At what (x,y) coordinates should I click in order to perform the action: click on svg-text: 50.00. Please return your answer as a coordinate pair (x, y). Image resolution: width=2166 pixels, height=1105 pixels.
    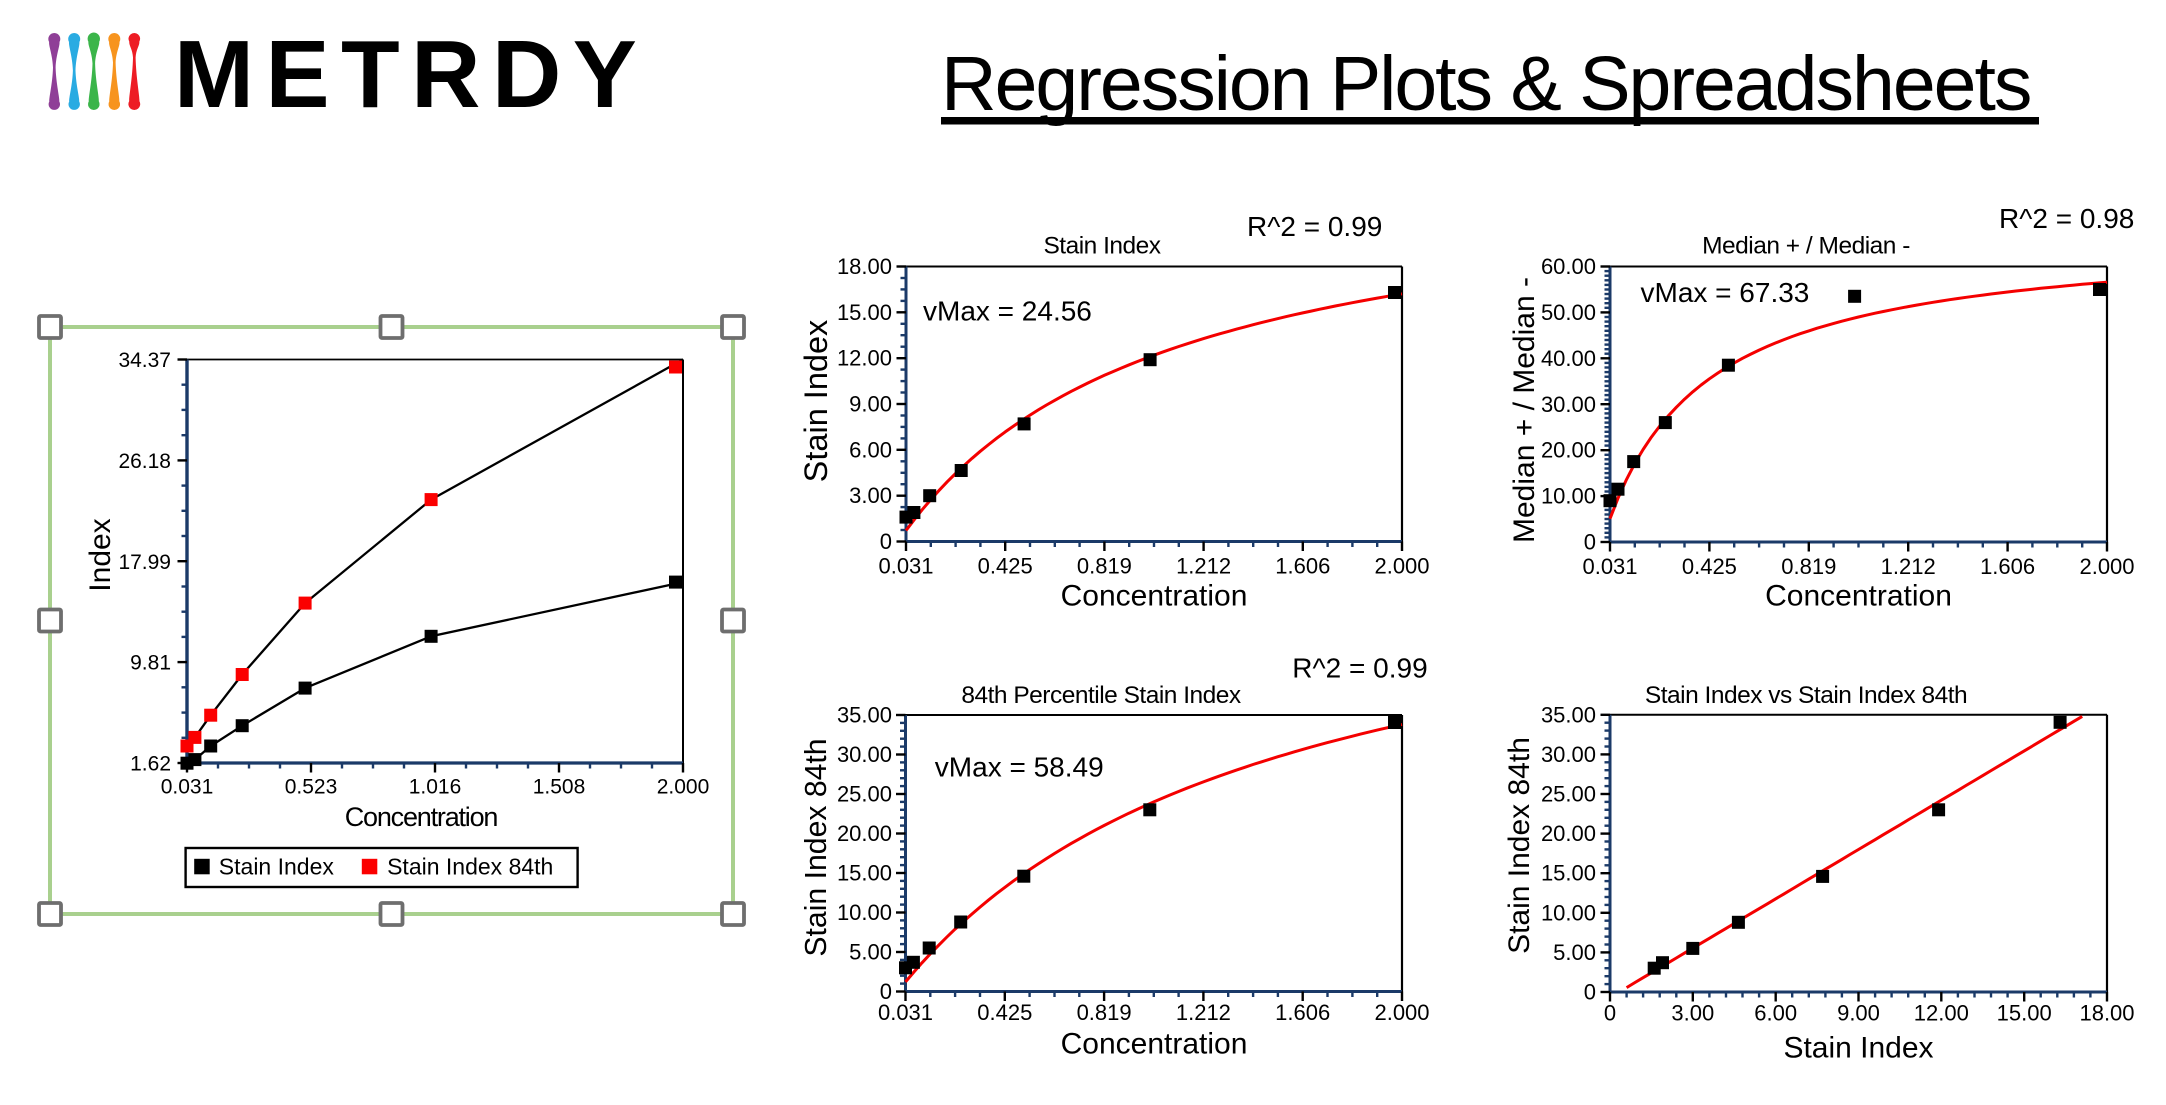
    Looking at the image, I should click on (1568, 312).